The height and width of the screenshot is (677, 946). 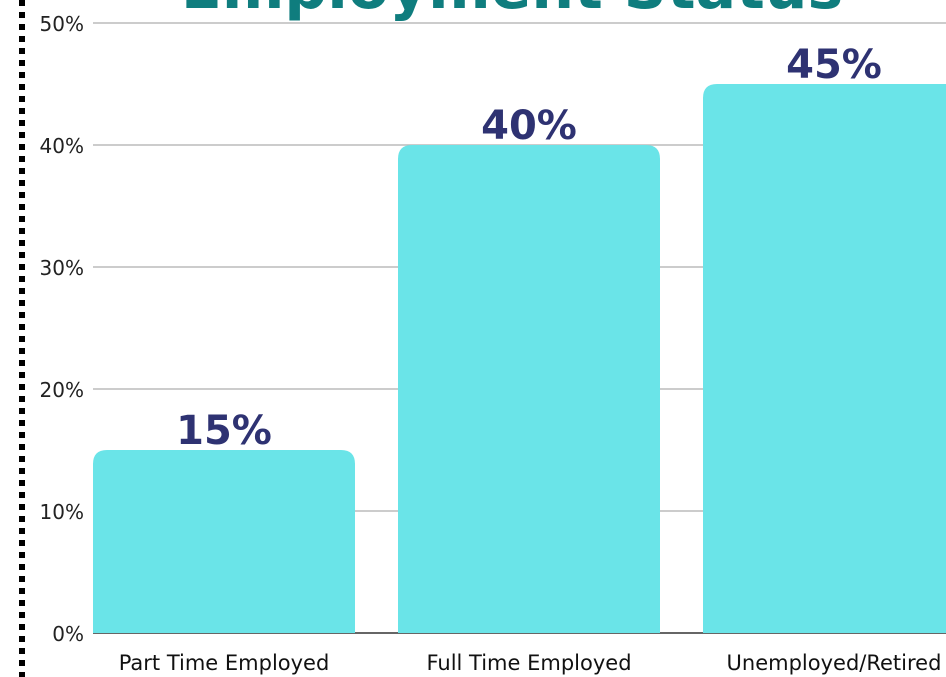 What do you see at coordinates (512, 11) in the screenshot?
I see `chart-title: Employment Status` at bounding box center [512, 11].